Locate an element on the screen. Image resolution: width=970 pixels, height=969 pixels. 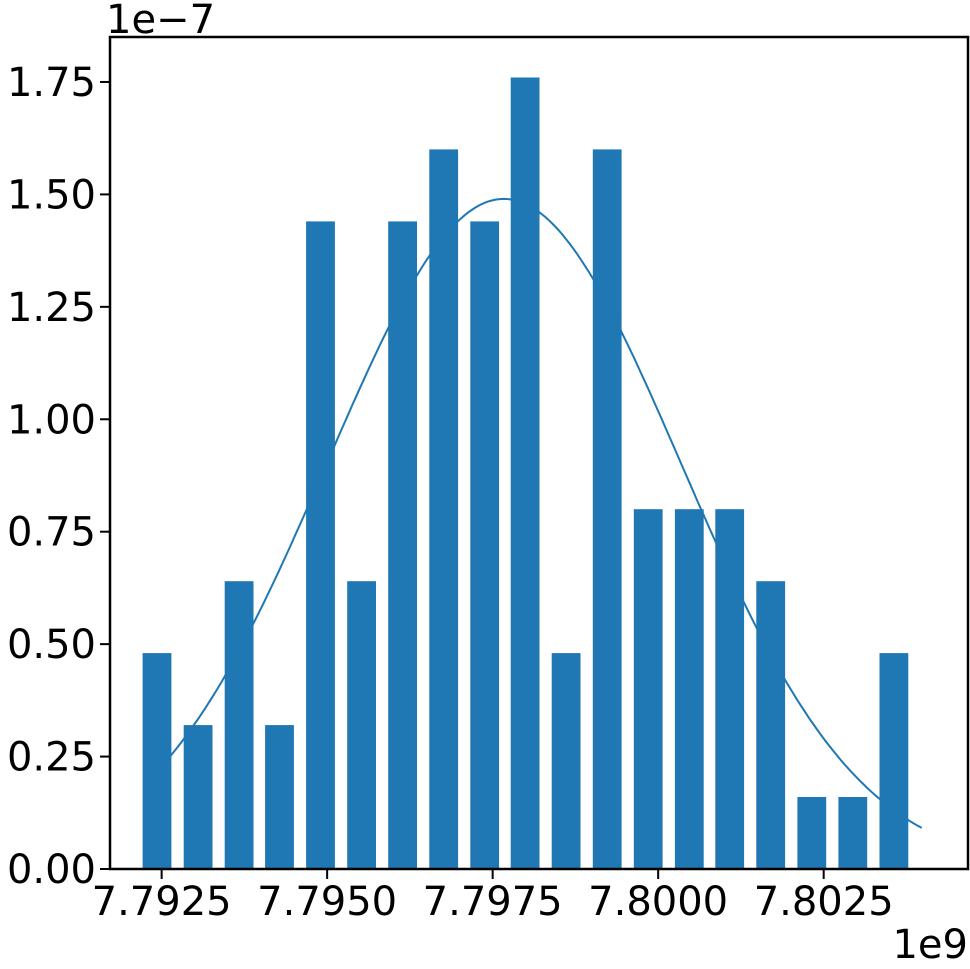
x-offset-label: 1e9 is located at coordinates (930, 945).